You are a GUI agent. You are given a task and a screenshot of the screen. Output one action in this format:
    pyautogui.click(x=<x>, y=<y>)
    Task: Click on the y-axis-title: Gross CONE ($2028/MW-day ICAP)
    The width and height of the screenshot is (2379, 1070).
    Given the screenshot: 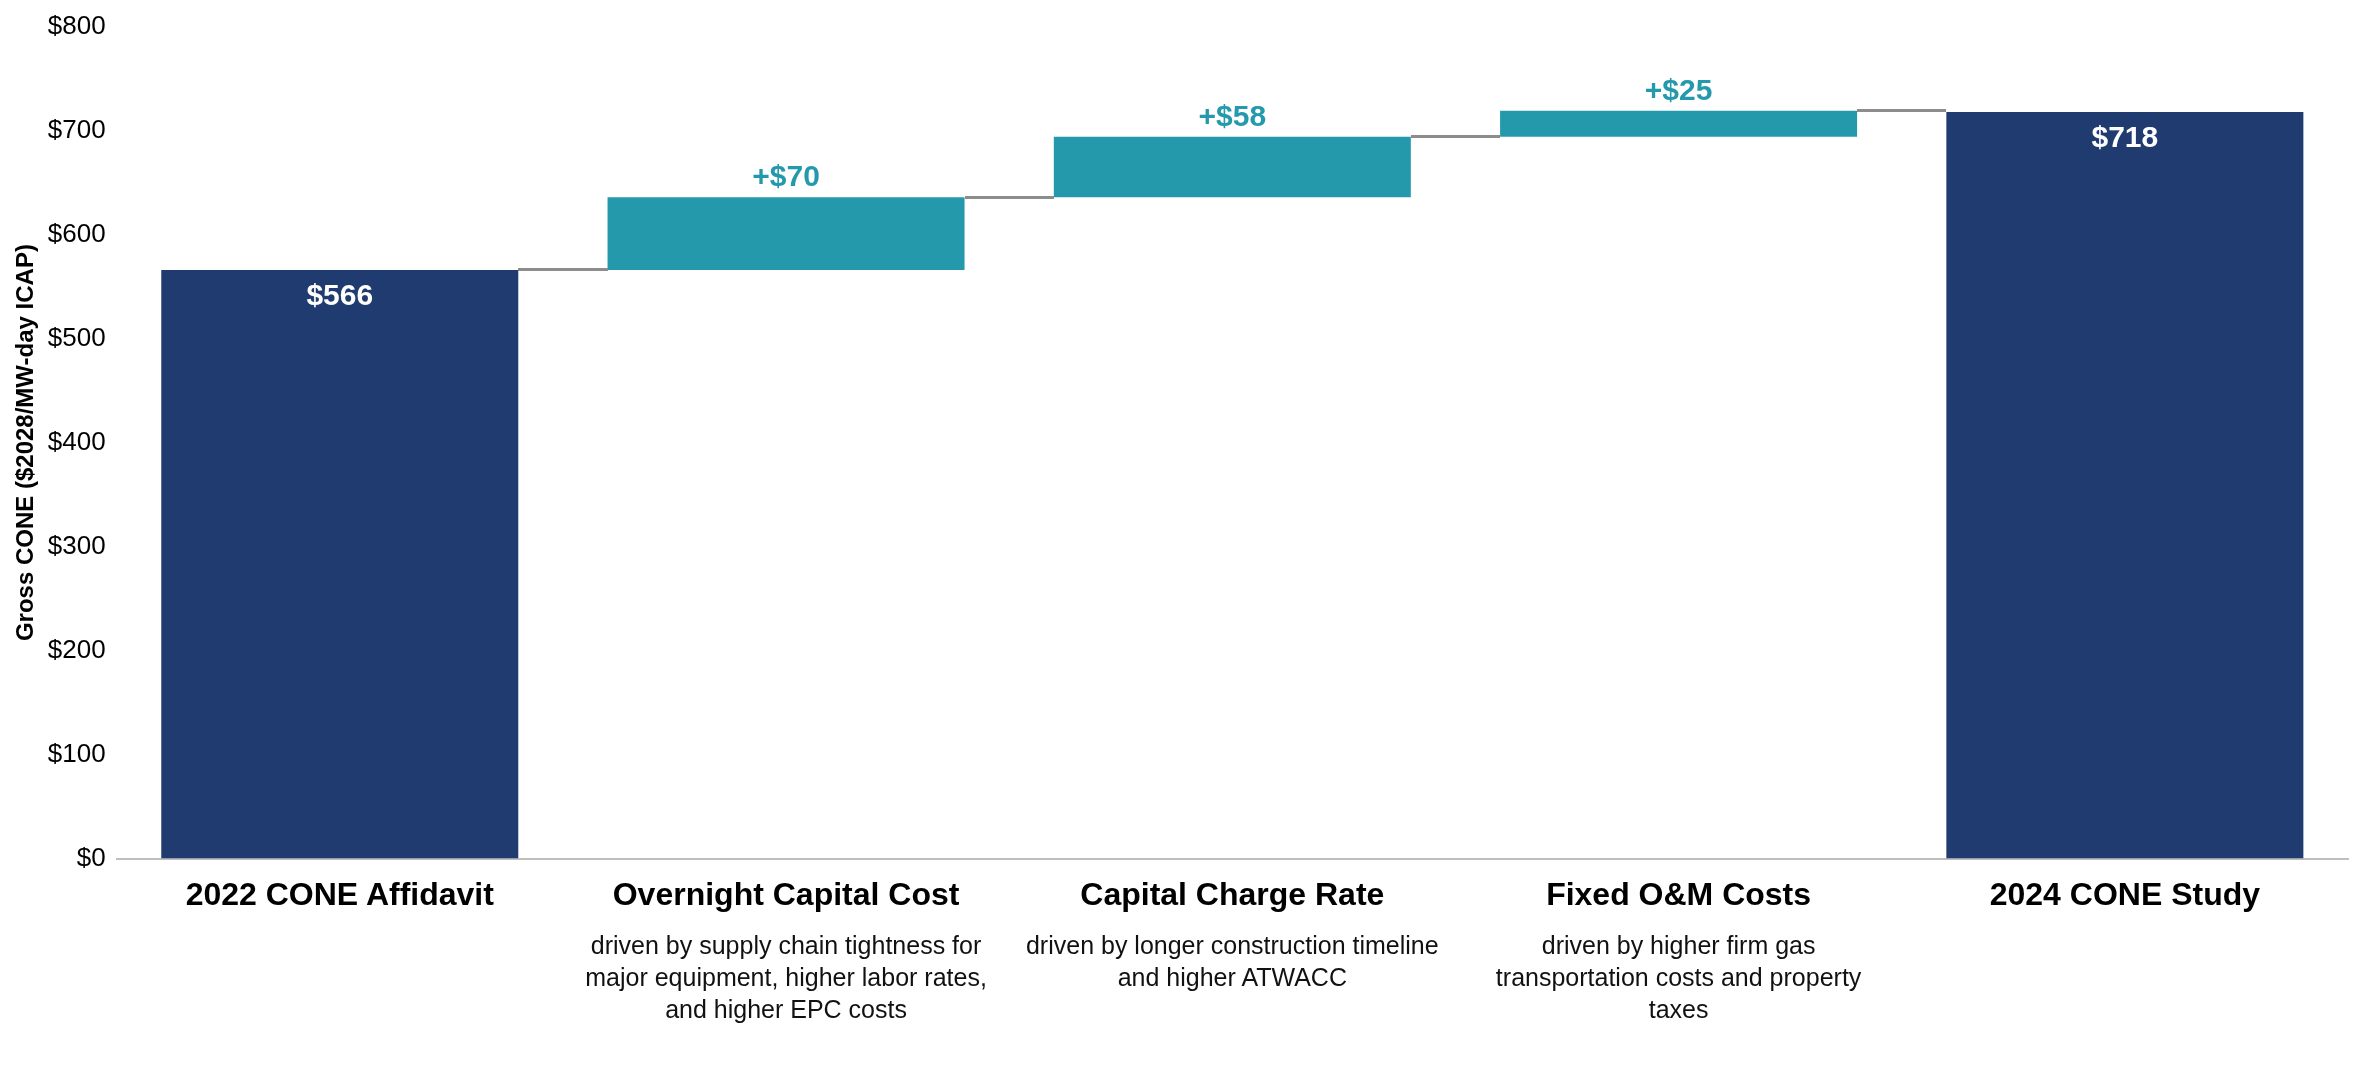 What is the action you would take?
    pyautogui.click(x=25, y=443)
    